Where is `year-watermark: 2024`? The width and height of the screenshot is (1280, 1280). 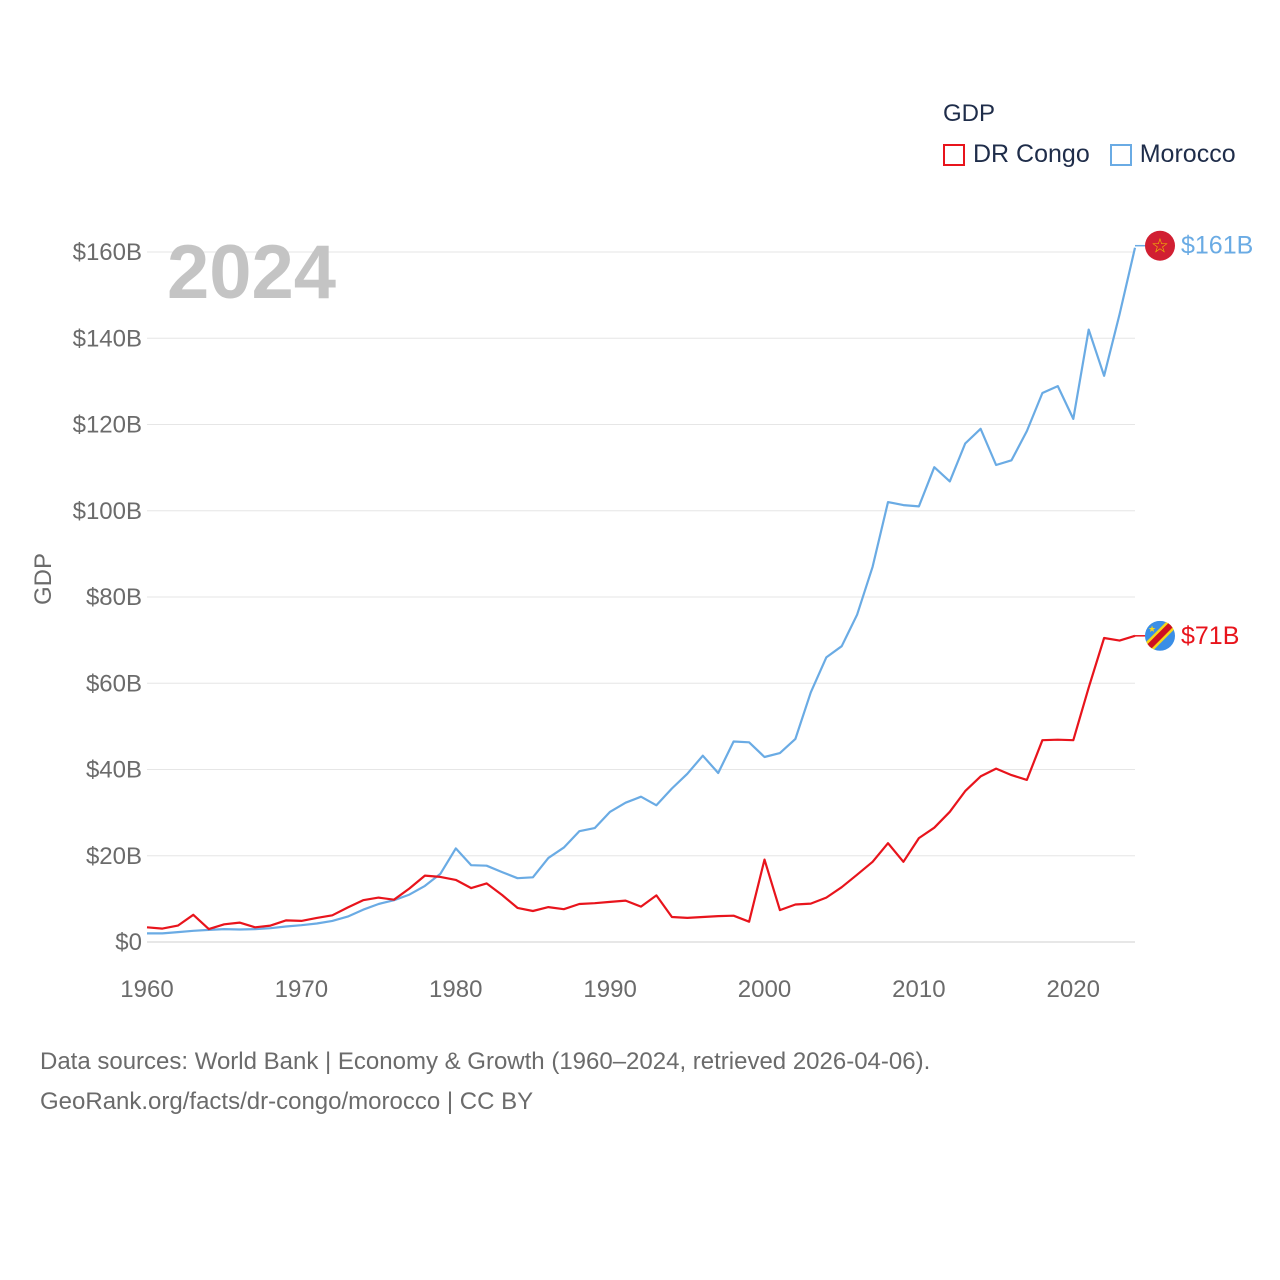
year-watermark: 2024 is located at coordinates (251, 272).